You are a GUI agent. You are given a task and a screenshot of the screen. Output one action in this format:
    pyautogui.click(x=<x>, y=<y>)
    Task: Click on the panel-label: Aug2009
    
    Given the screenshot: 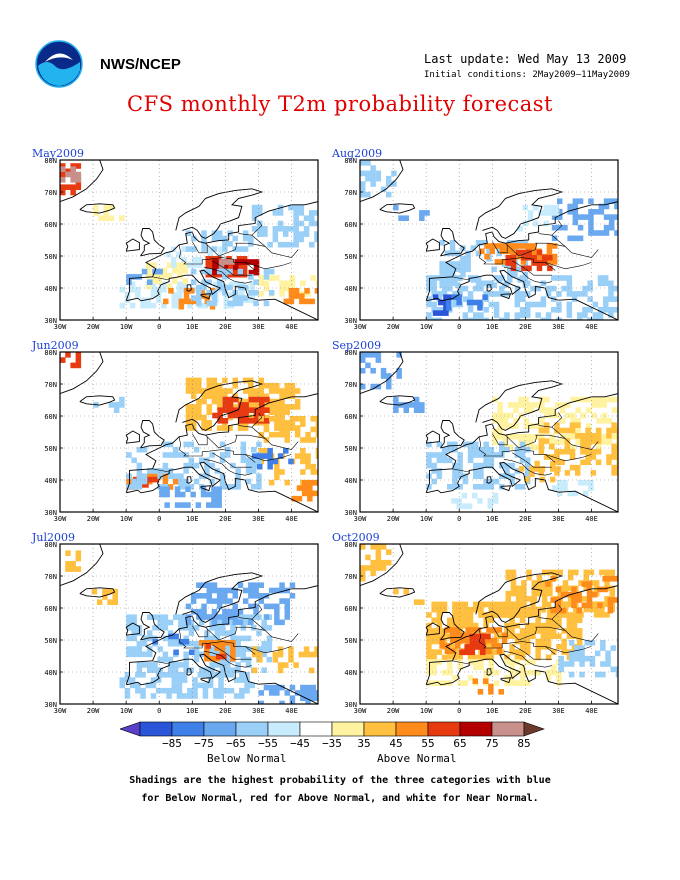 What is the action you would take?
    pyautogui.click(x=357, y=153)
    